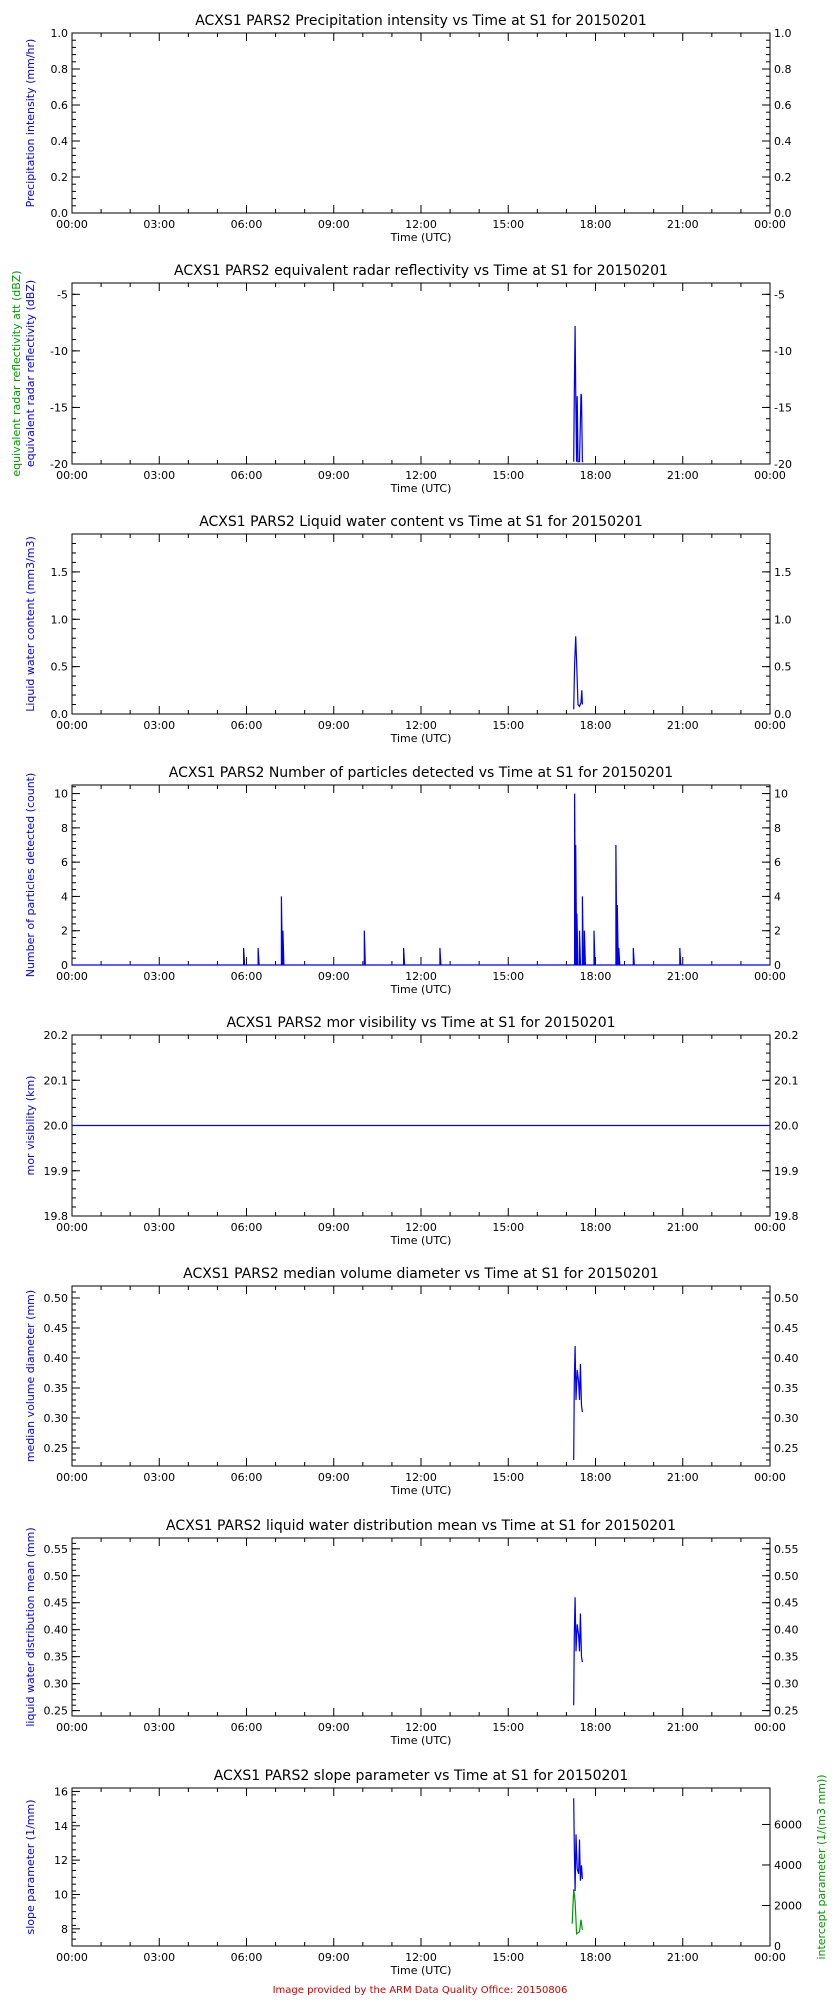 This screenshot has height=2000, width=840. Describe the element at coordinates (64, 931) in the screenshot. I see `y-tick-label: 2` at that location.